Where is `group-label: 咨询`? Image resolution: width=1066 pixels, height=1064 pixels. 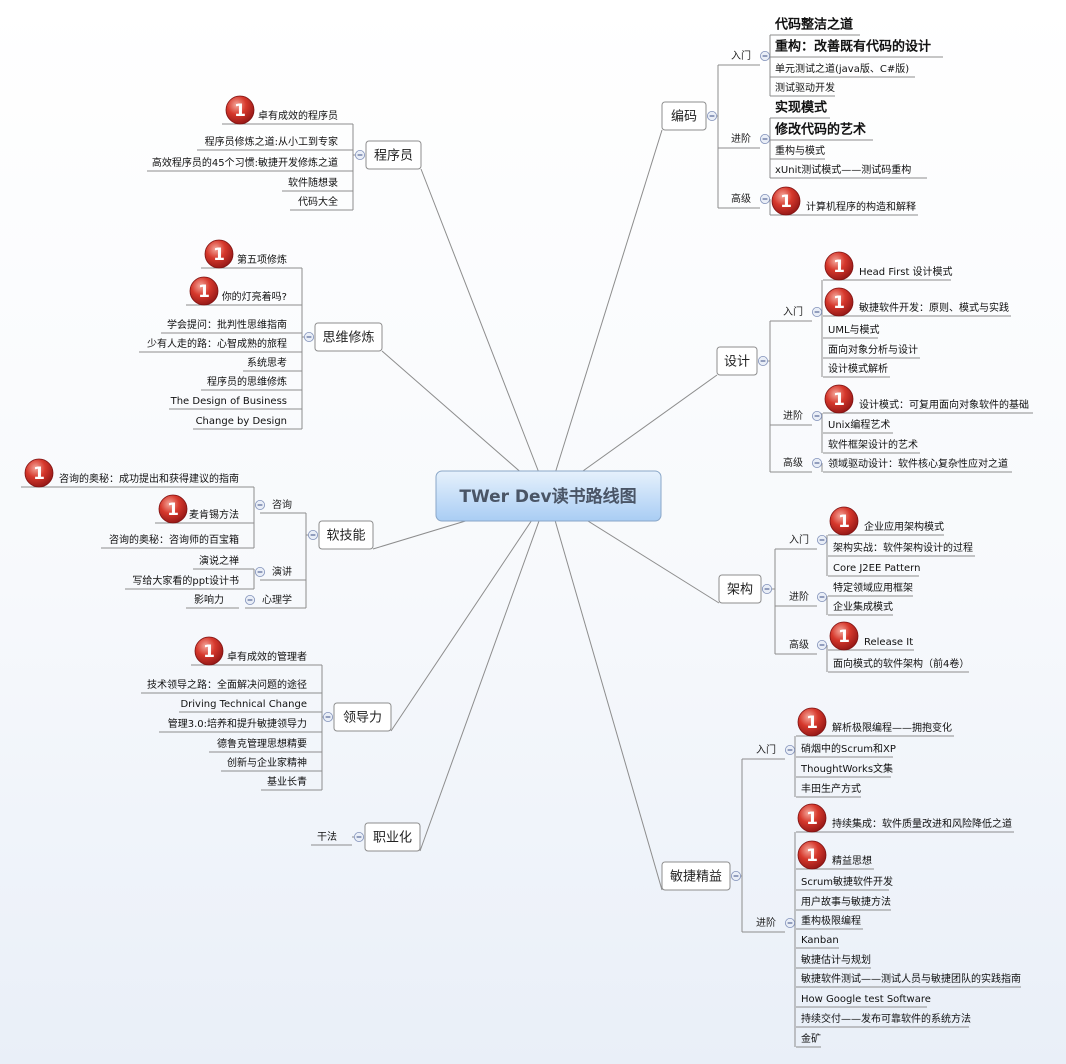
group-label: 咨询 is located at coordinates (282, 504).